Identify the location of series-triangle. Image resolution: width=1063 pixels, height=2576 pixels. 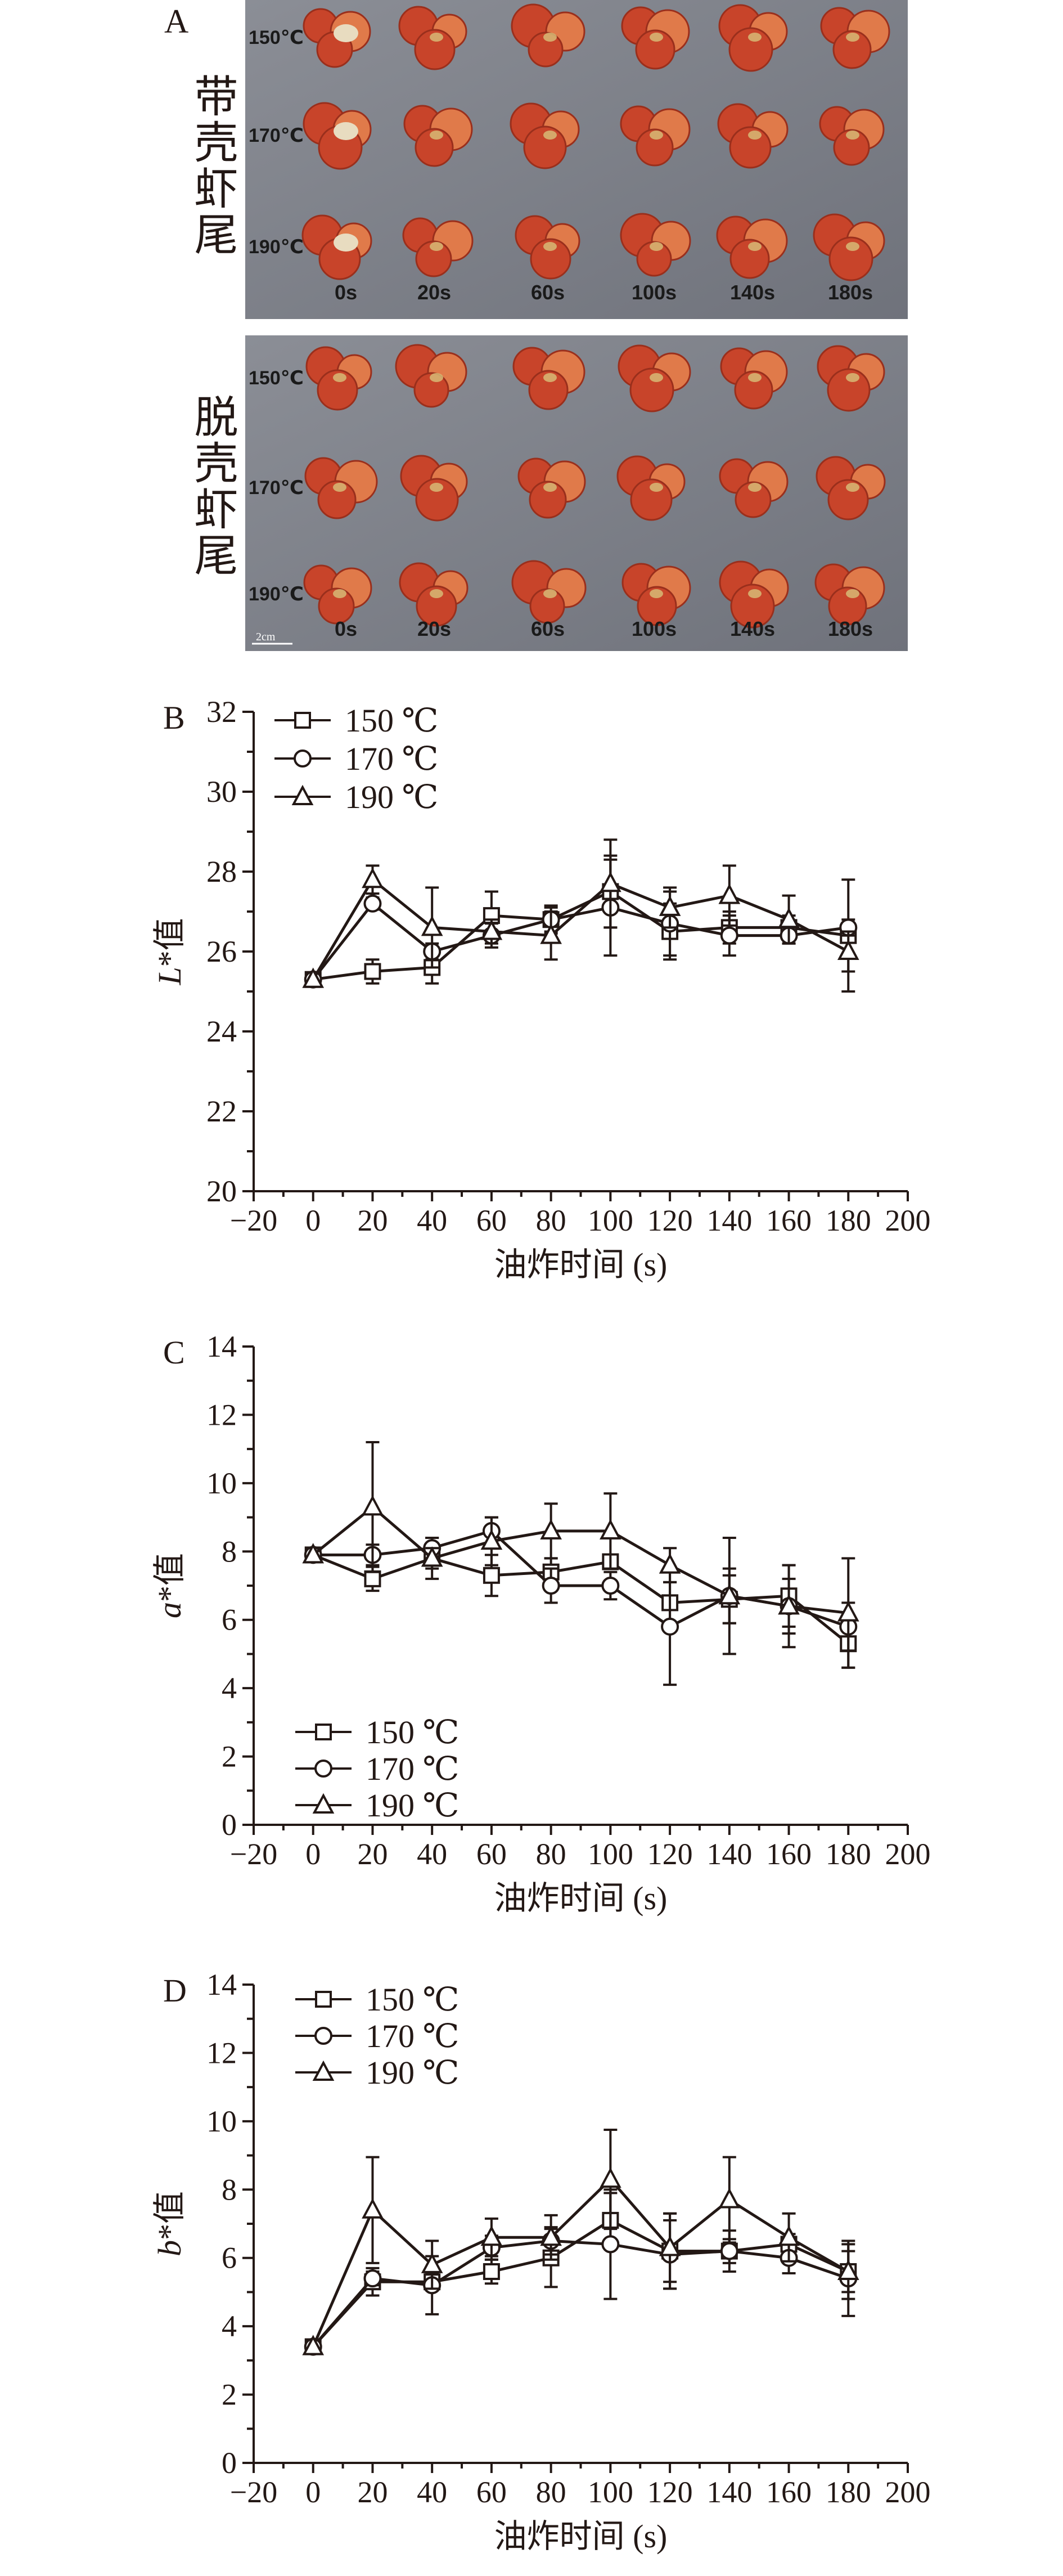
(580, 1555).